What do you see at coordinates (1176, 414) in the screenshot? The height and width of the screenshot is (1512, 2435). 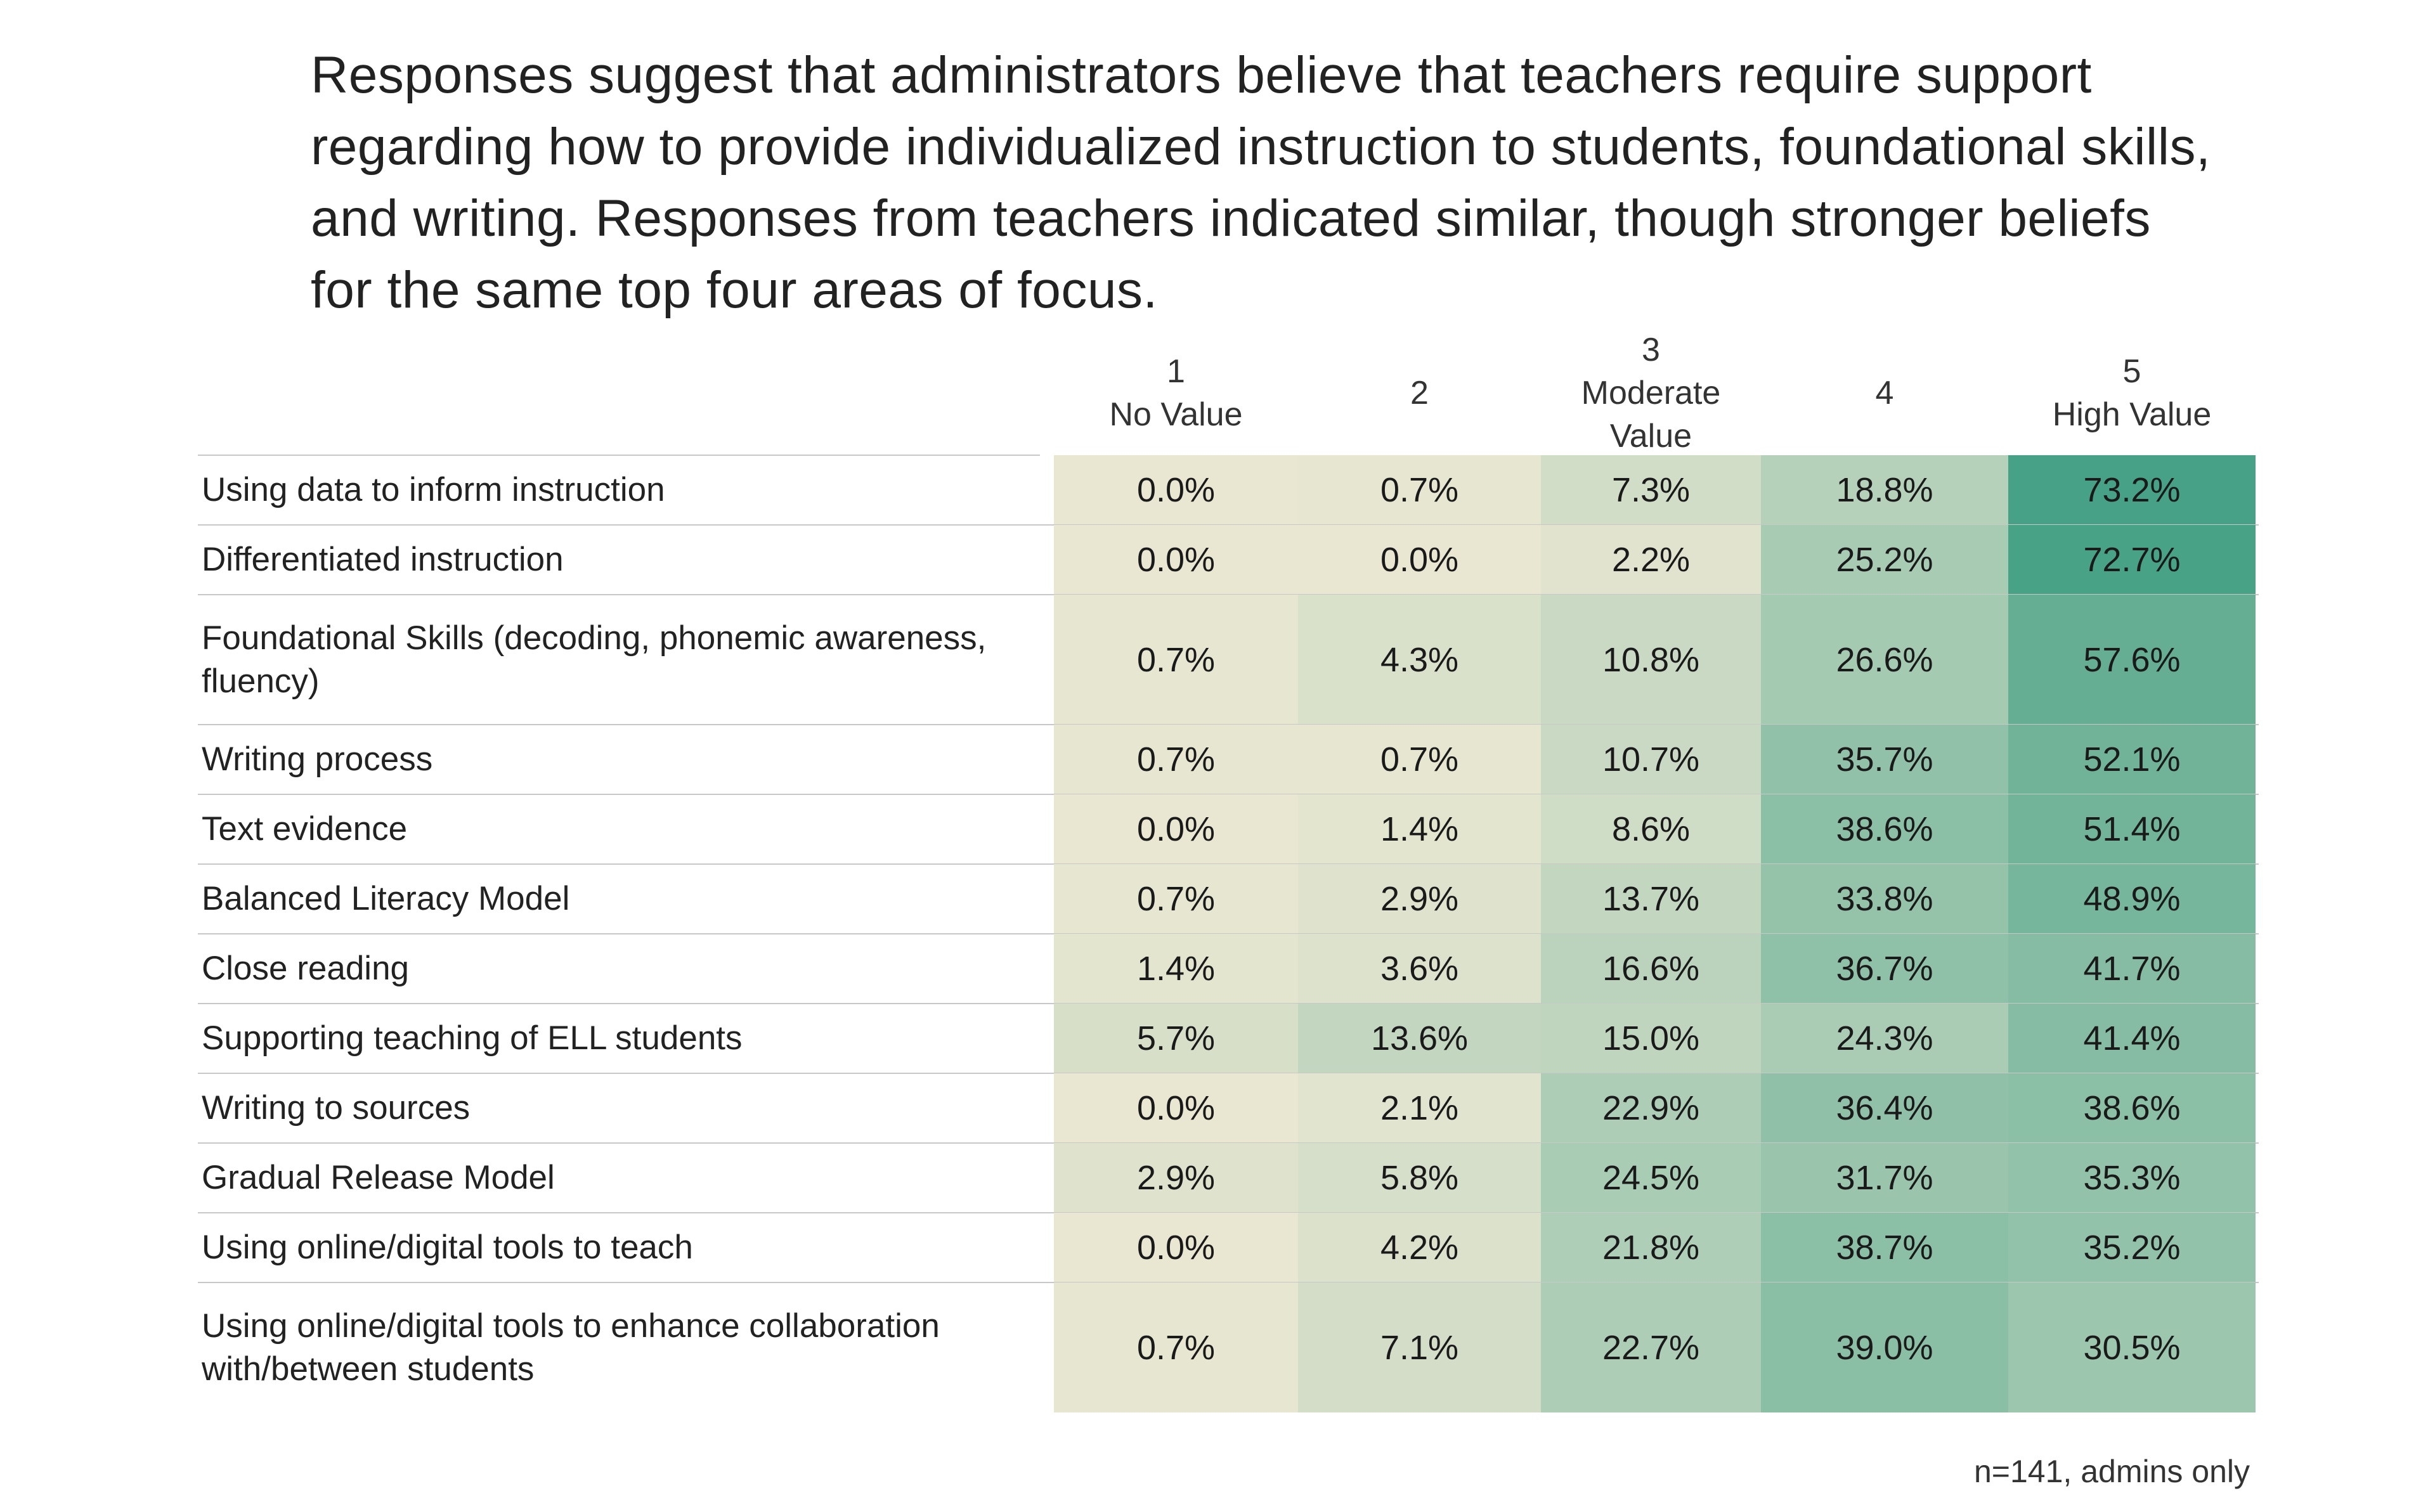 I see `column-header-label: No Value` at bounding box center [1176, 414].